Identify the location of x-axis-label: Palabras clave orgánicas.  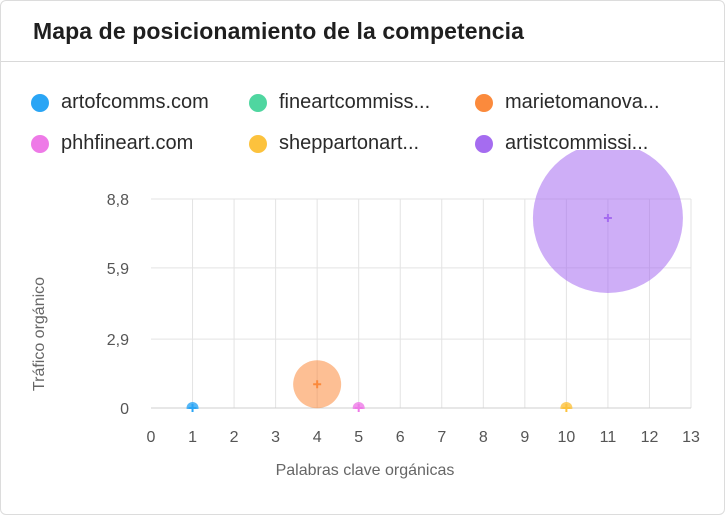
(365, 470).